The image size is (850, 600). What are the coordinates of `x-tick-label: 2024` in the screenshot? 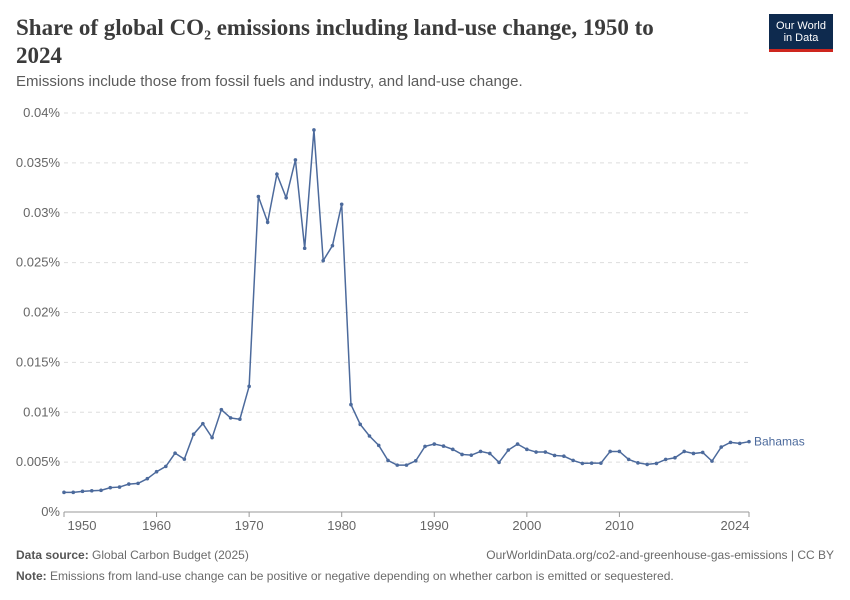 It's located at (735, 525).